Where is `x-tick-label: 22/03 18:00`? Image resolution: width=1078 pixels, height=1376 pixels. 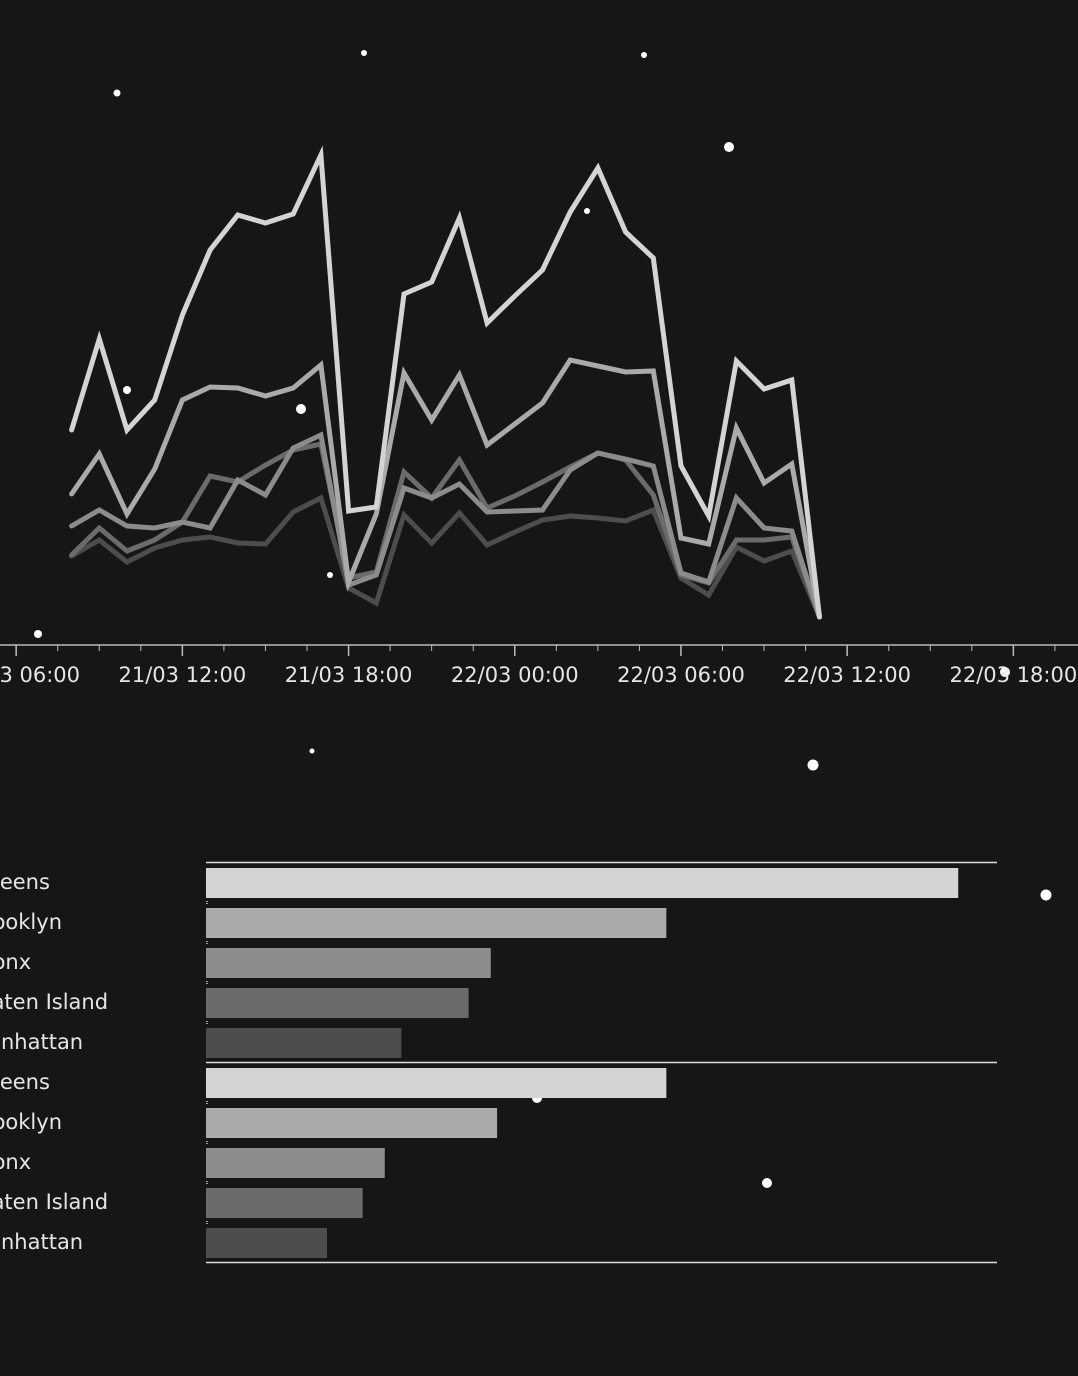 x-tick-label: 22/03 18:00 is located at coordinates (1014, 675).